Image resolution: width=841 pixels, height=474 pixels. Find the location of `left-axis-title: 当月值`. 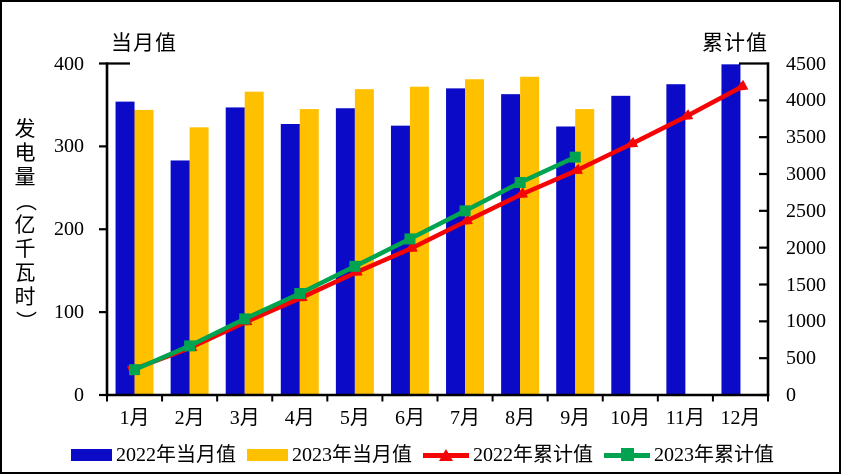

left-axis-title: 当月值 is located at coordinates (144, 43).